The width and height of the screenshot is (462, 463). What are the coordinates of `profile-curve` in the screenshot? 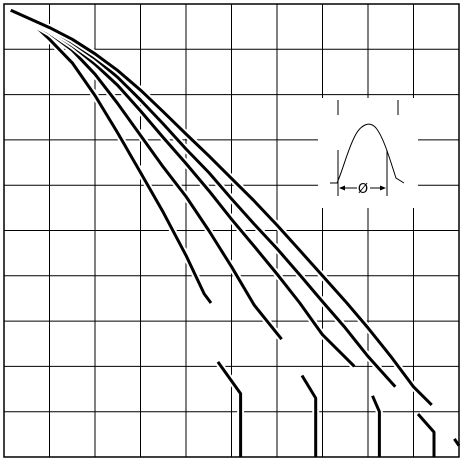 It's located at (367, 153).